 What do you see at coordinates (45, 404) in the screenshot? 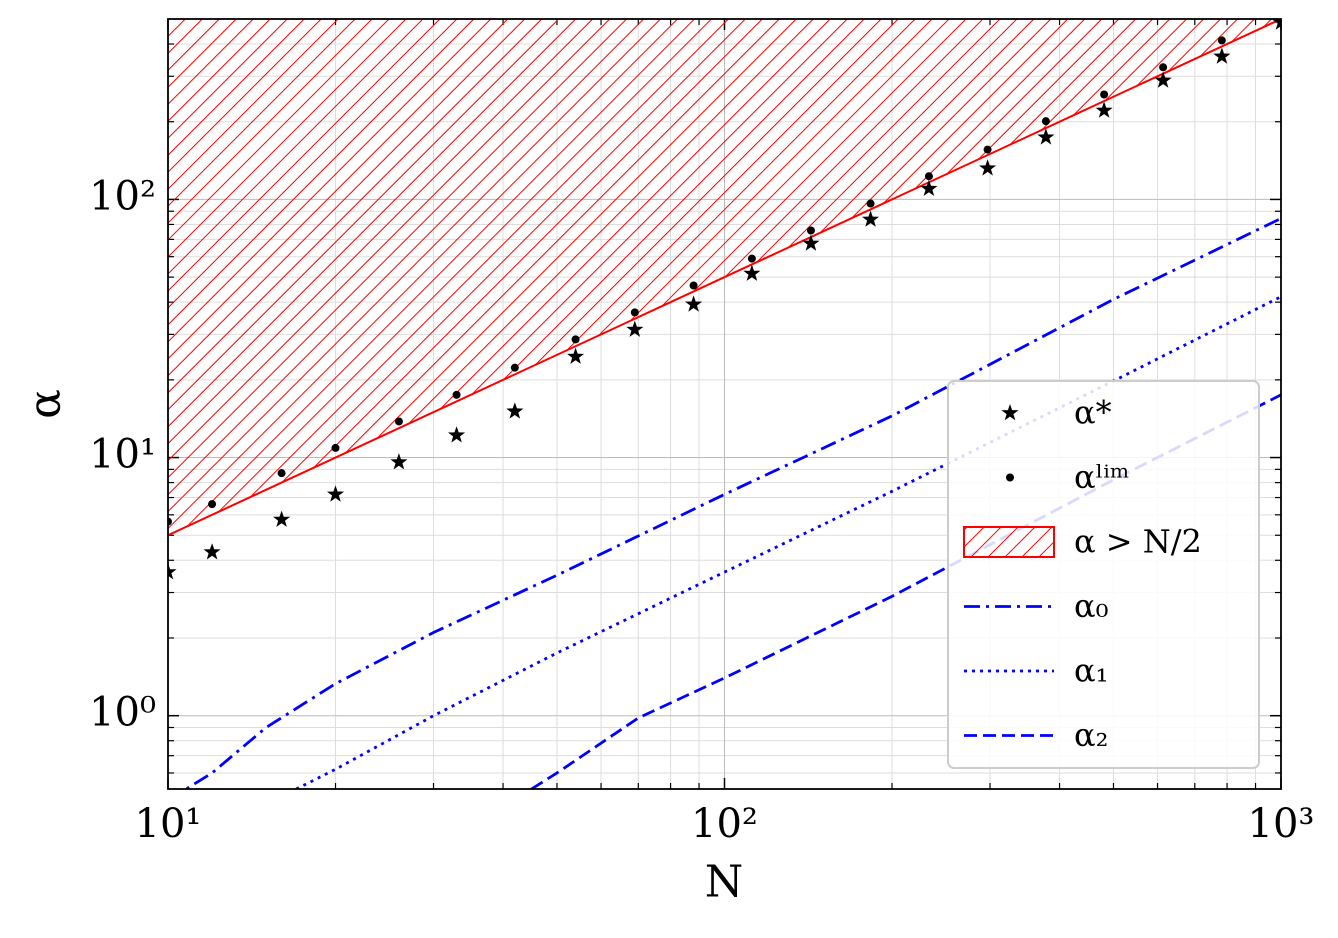
I see `y-axis-label: α` at bounding box center [45, 404].